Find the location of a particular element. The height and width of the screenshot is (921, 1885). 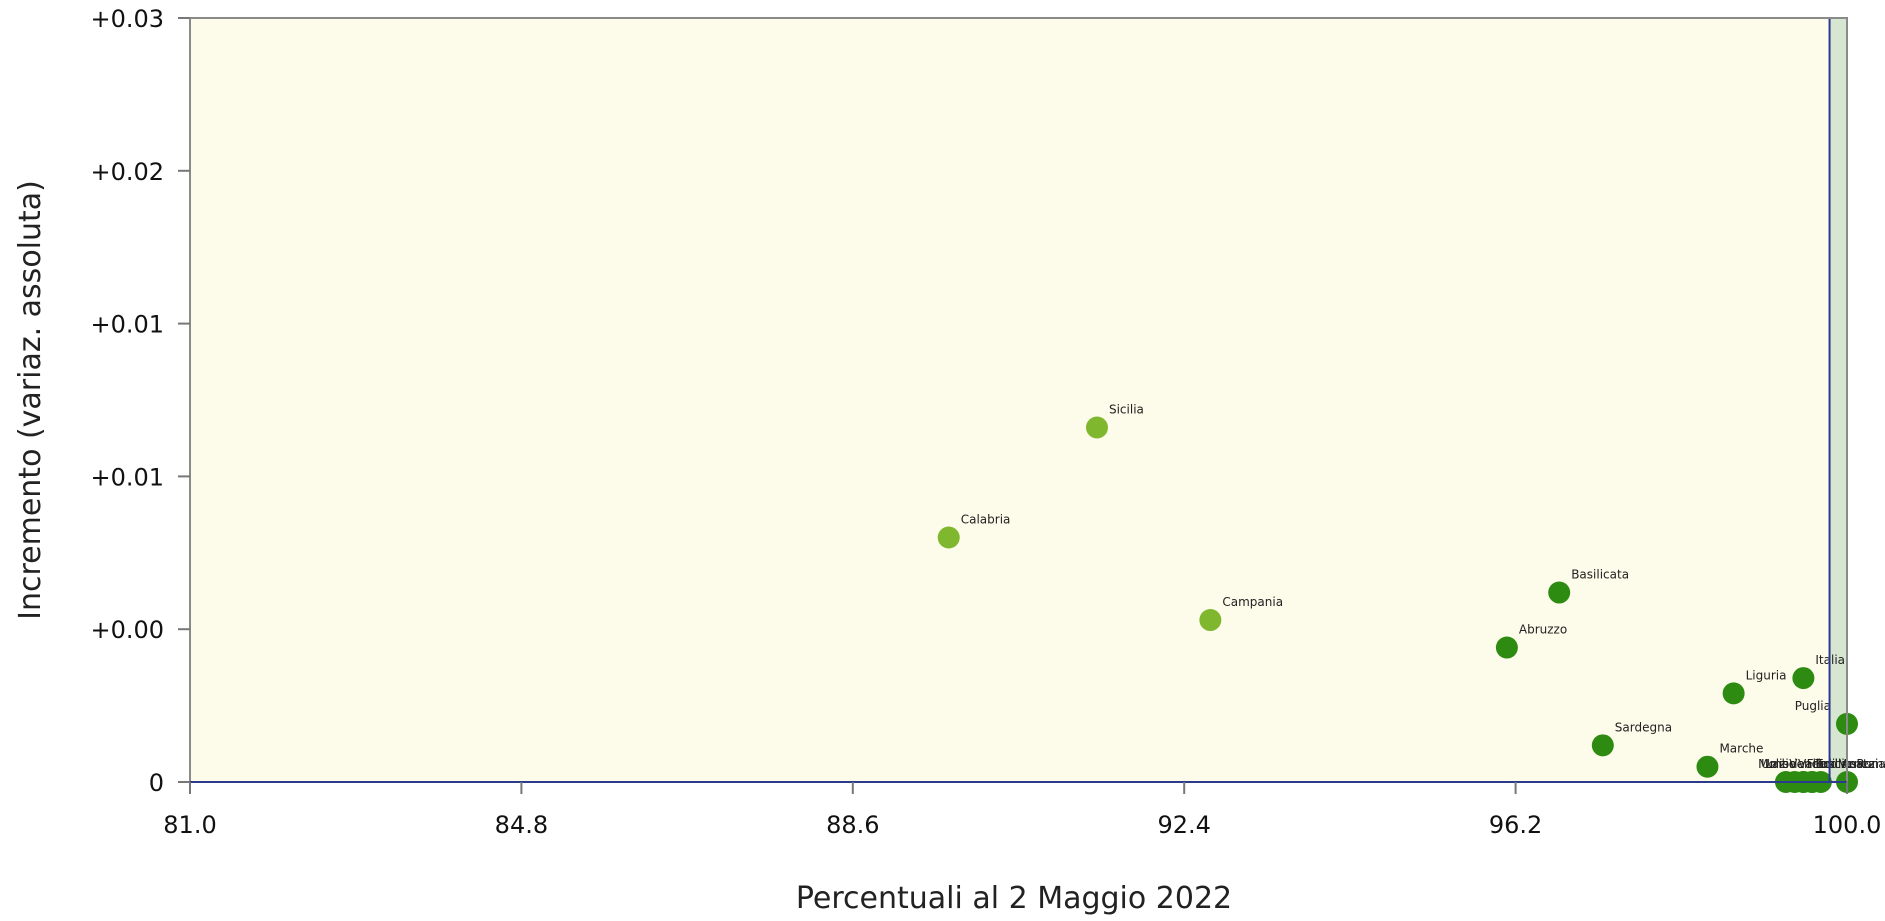

x-axis-title: Percentuali al 2 Maggio 2022 is located at coordinates (1014, 898).